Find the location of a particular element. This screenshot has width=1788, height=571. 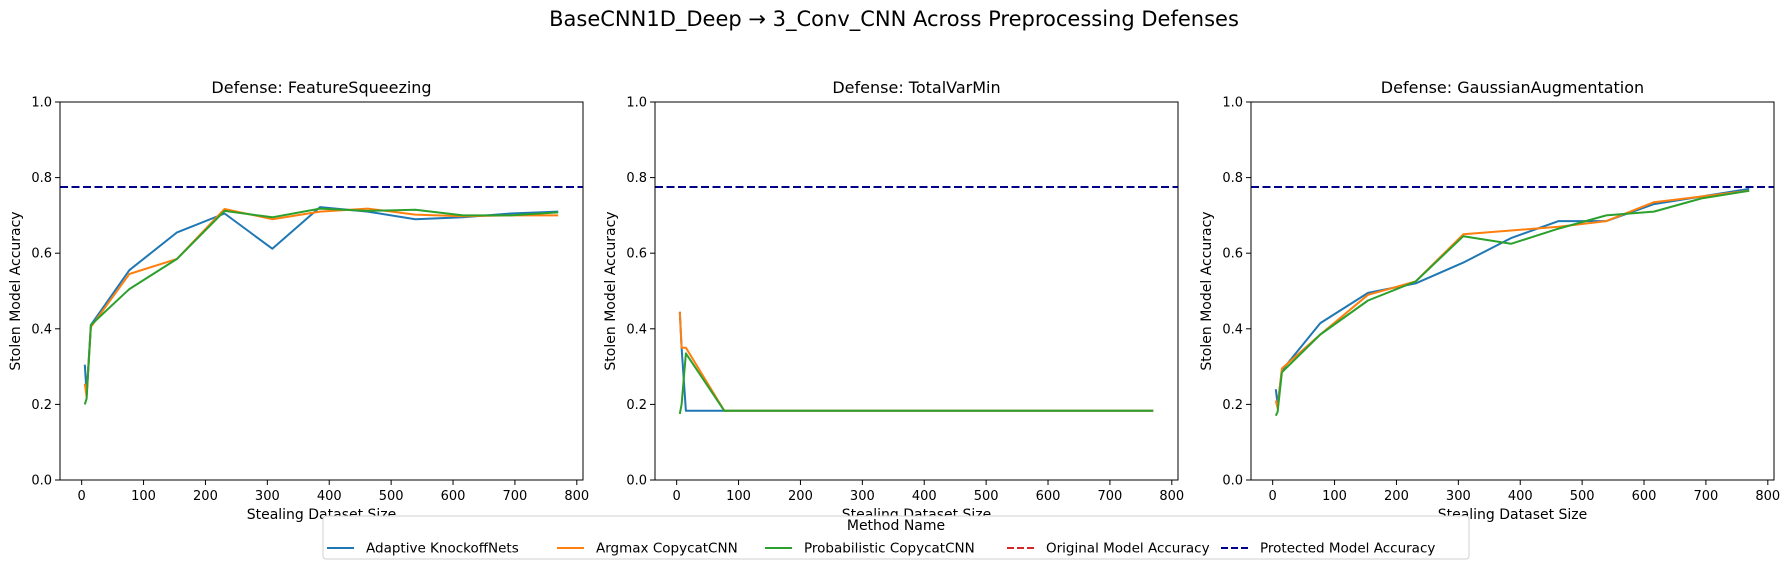

legend-label: Probabilistic CopycatCNN is located at coordinates (889, 549).